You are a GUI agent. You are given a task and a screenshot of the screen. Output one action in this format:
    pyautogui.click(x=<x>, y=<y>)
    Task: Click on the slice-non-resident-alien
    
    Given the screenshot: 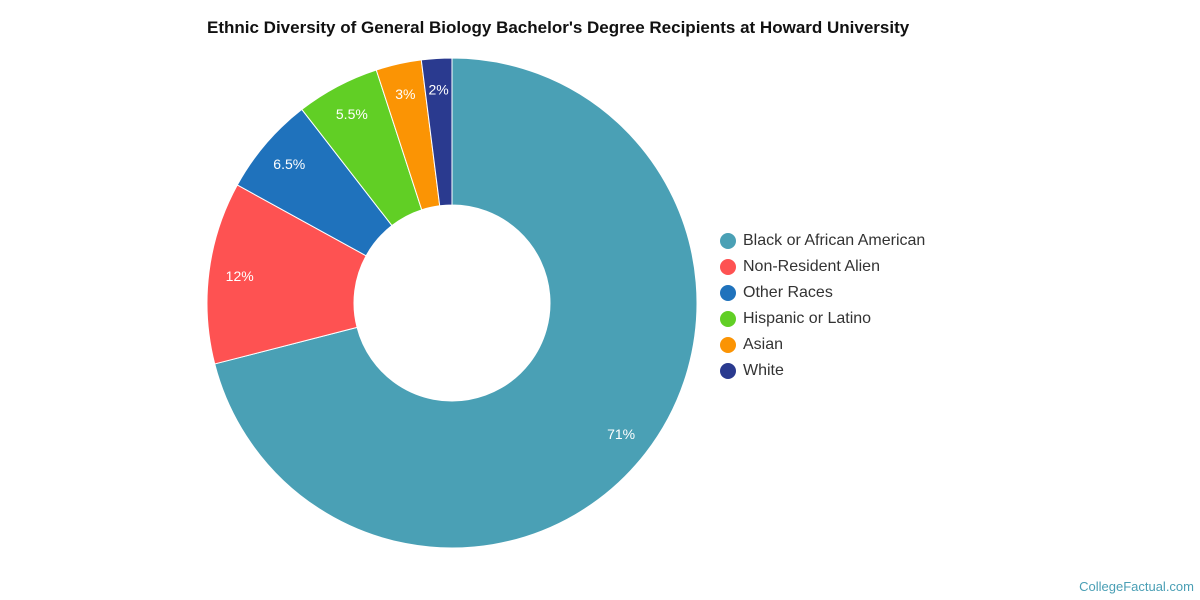 What is the action you would take?
    pyautogui.click(x=286, y=274)
    